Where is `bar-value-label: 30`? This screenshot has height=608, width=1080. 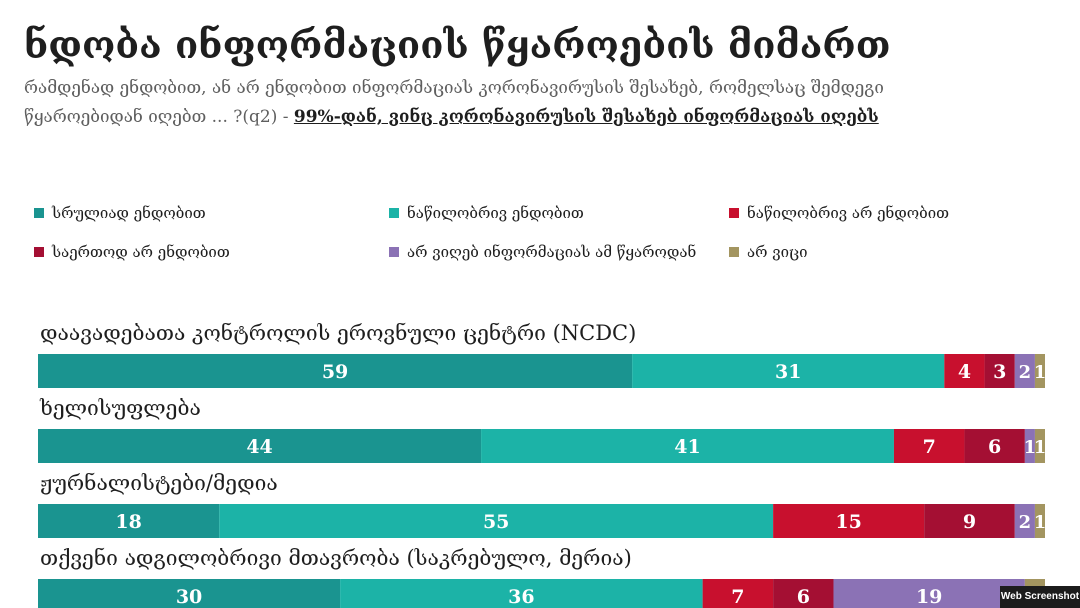
bar-value-label: 30 is located at coordinates (189, 597).